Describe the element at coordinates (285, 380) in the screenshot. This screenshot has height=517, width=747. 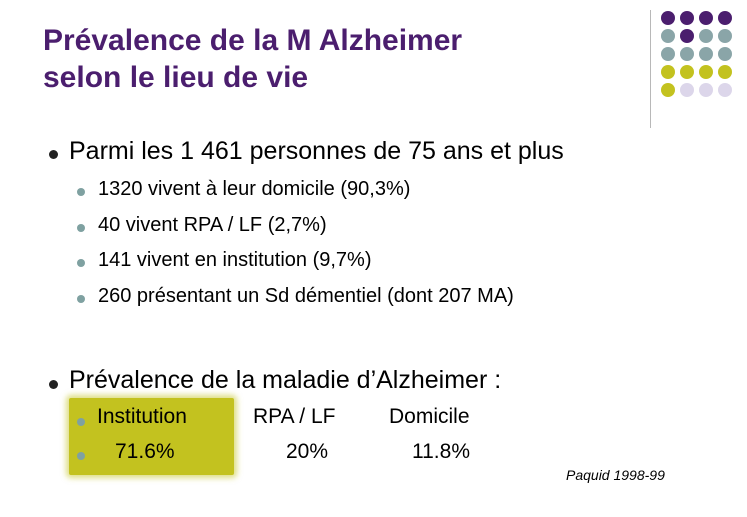
I see `bullet-main-2: Prévalence de la maladie d’Alzheimer :` at that location.